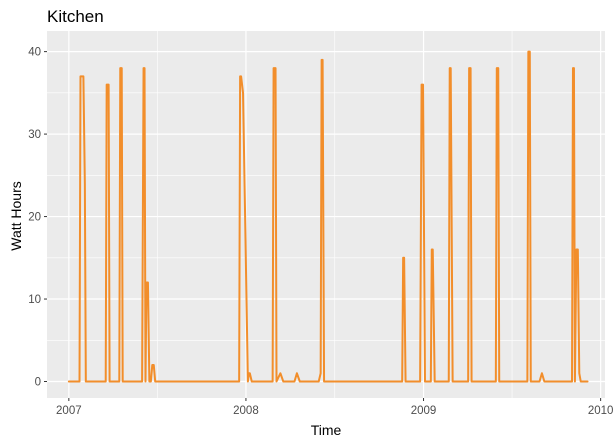 This screenshot has width=613, height=445. What do you see at coordinates (34, 53) in the screenshot?
I see `y-tick-label: 40` at bounding box center [34, 53].